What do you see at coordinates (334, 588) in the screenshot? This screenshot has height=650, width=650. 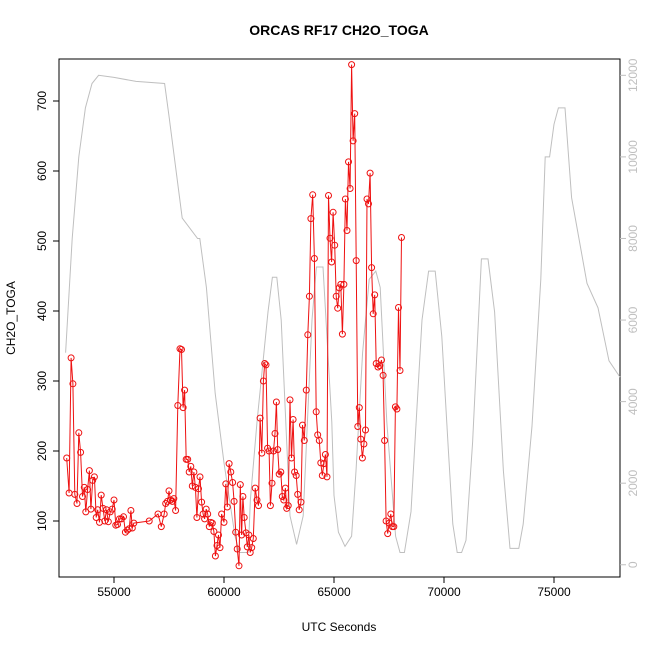 I see `x-axis: 55000 60000 65000 70000 75000` at bounding box center [334, 588].